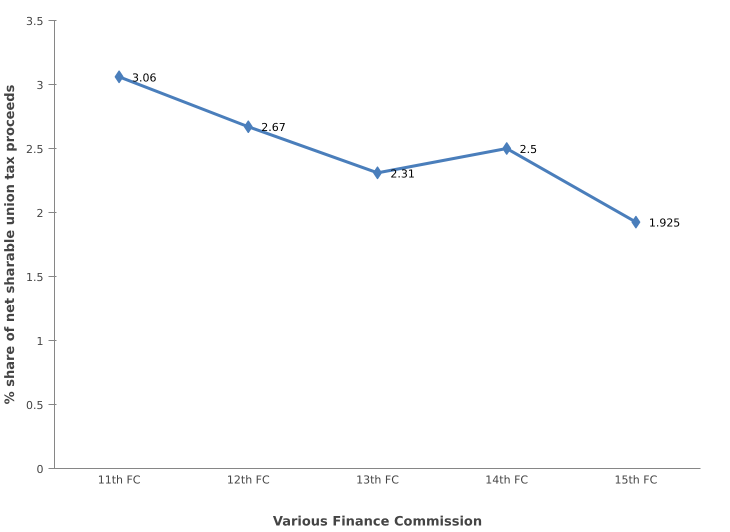 This screenshot has width=730, height=532. I want to click on x-tick-label: 15th FC, so click(636, 480).